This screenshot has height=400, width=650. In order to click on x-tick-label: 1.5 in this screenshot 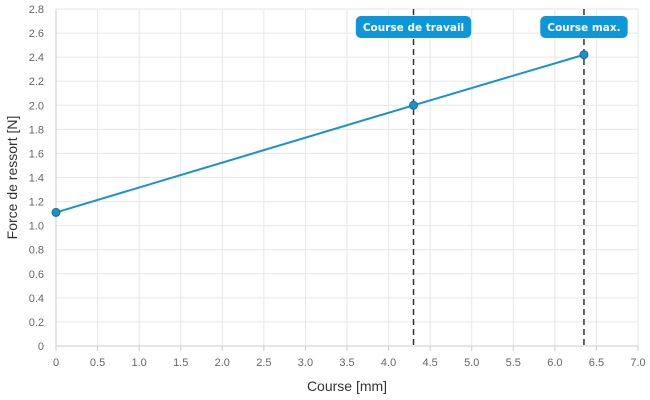, I will do `click(180, 363)`.